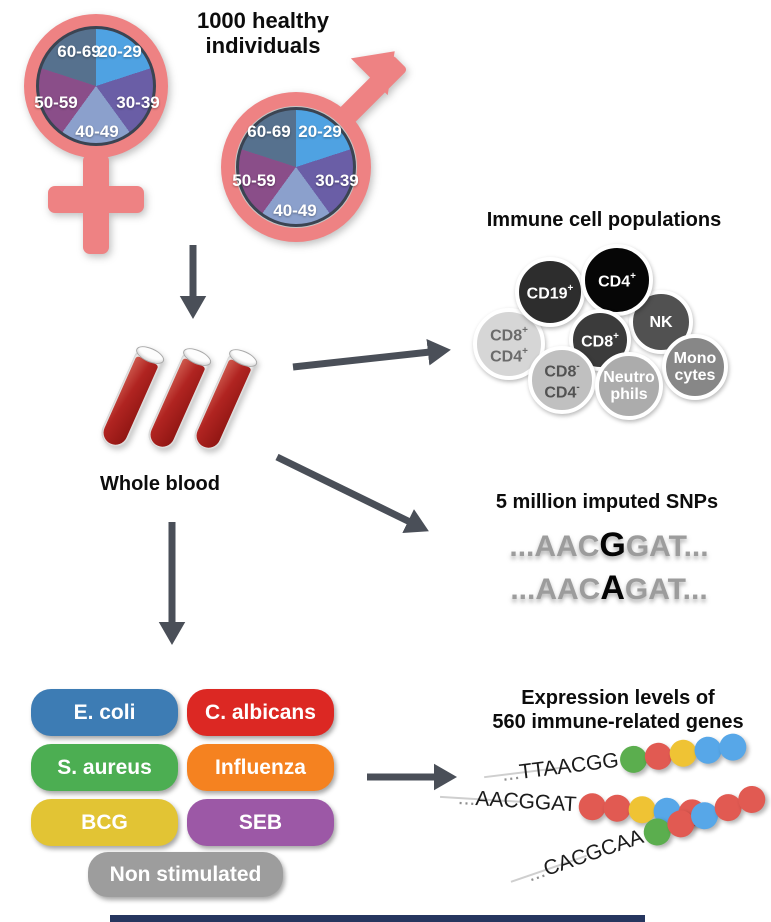  Describe the element at coordinates (562, 392) in the screenshot. I see `cell-label-line: CD4-` at that location.